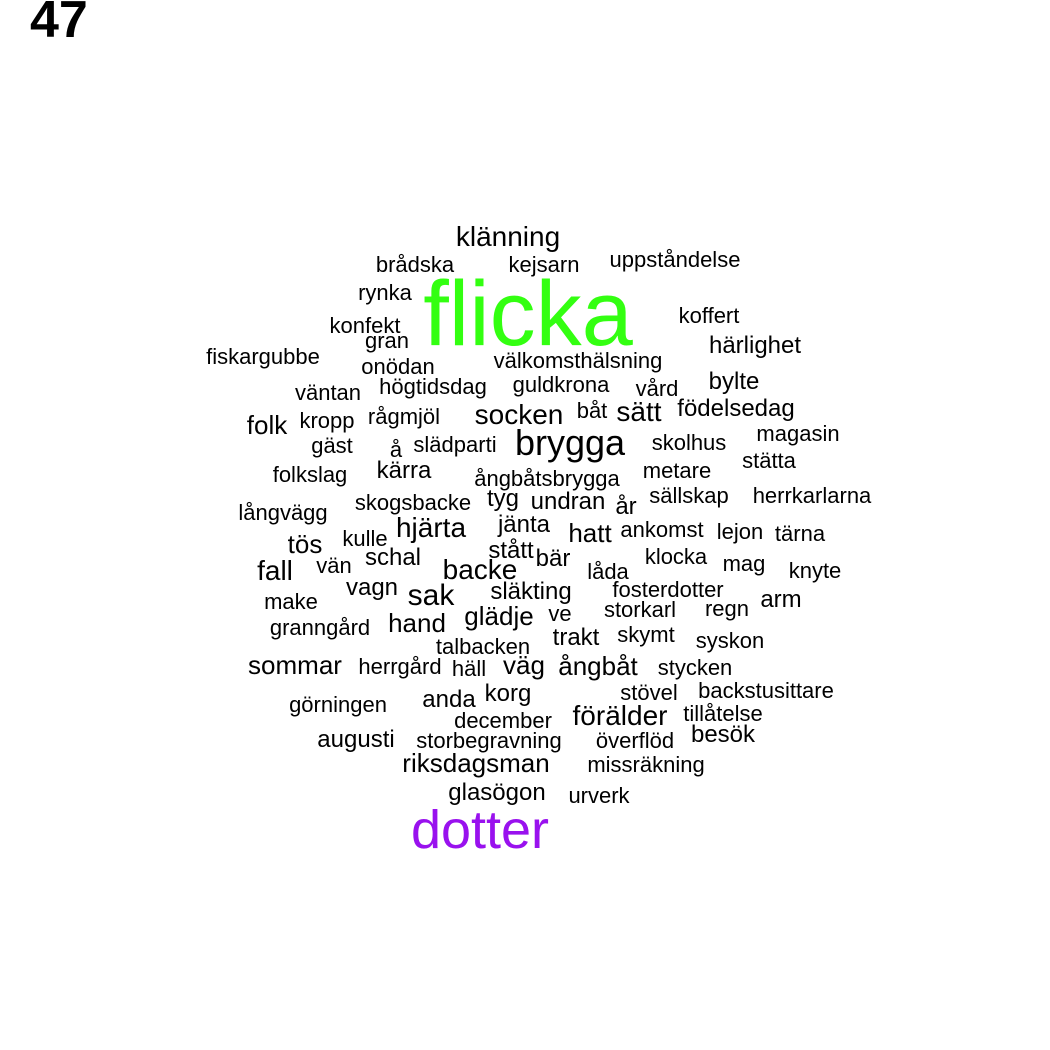 The height and width of the screenshot is (1050, 1050). Describe the element at coordinates (393, 557) in the screenshot. I see `word-schal: schal` at that location.